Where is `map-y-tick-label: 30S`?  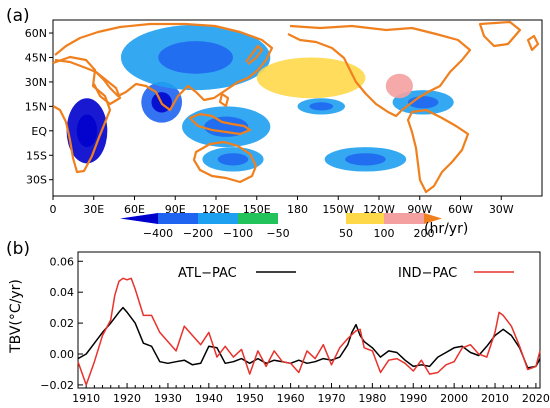 map-y-tick-label: 30S is located at coordinates (36, 180).